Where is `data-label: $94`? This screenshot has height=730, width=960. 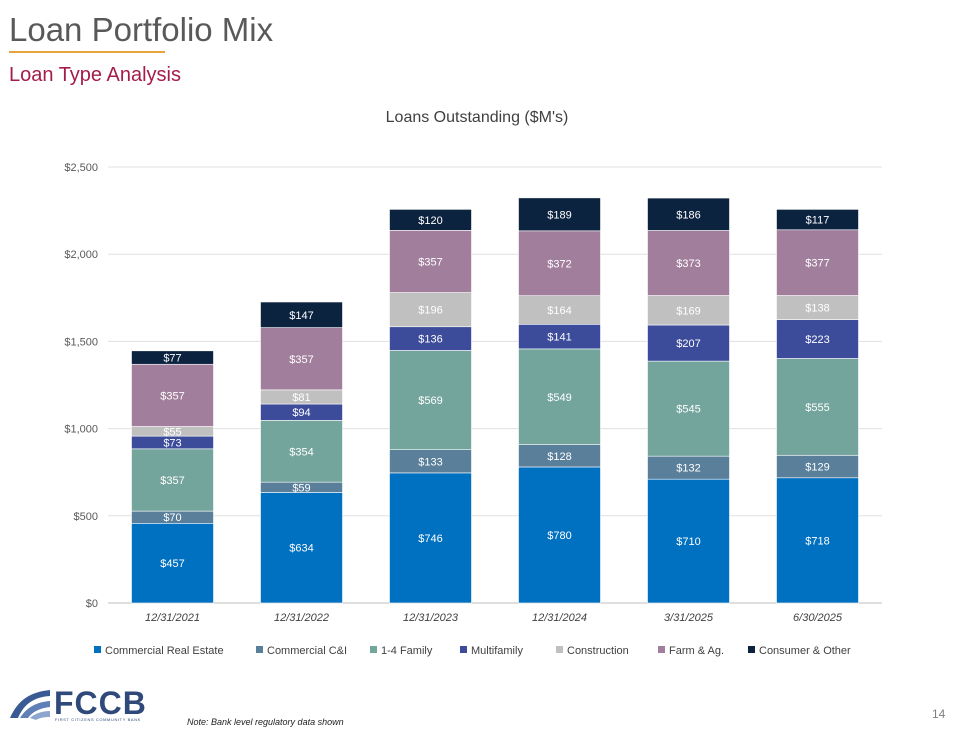 data-label: $94 is located at coordinates (301, 413).